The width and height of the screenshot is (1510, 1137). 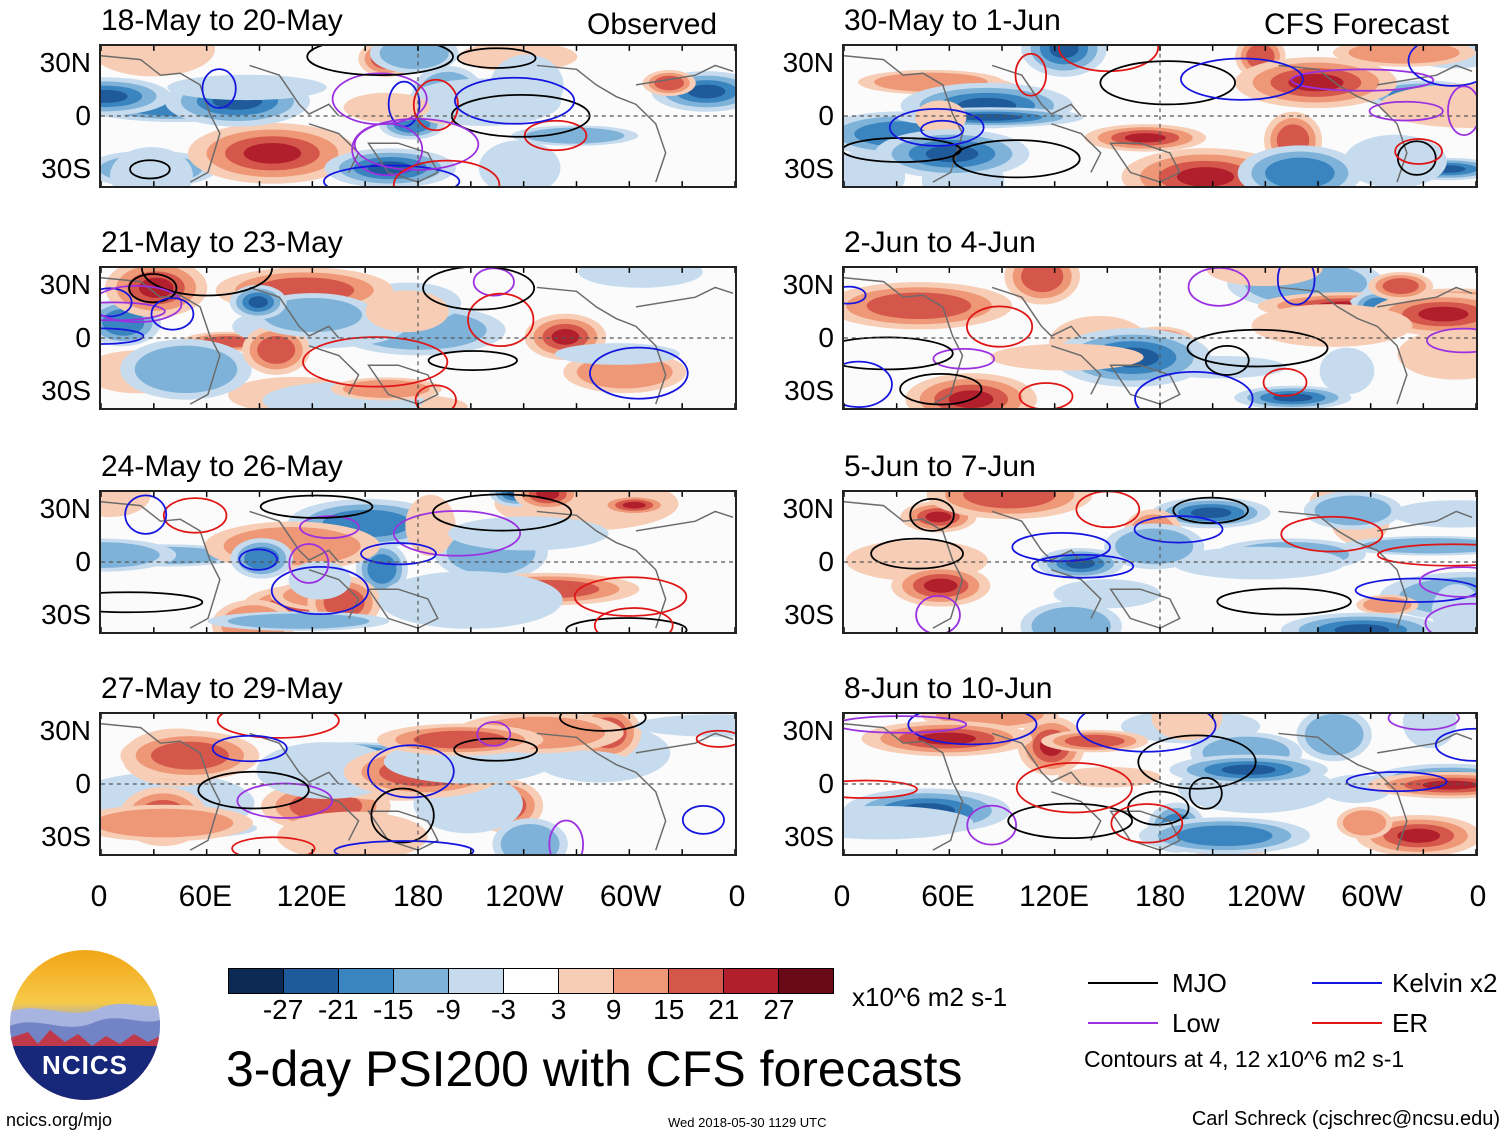 What do you see at coordinates (59, 1120) in the screenshot?
I see `footer-url: ncics.org/mjo` at bounding box center [59, 1120].